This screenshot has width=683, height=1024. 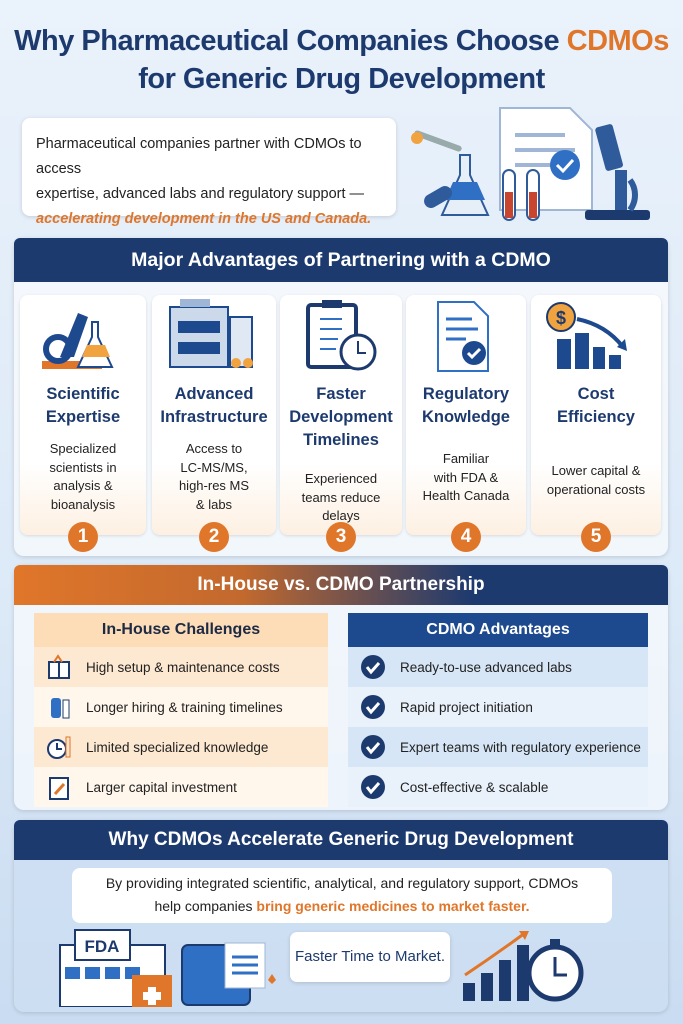 I want to click on cdmo-item-text: Expert teams with regulatory experience, so click(x=520, y=747).